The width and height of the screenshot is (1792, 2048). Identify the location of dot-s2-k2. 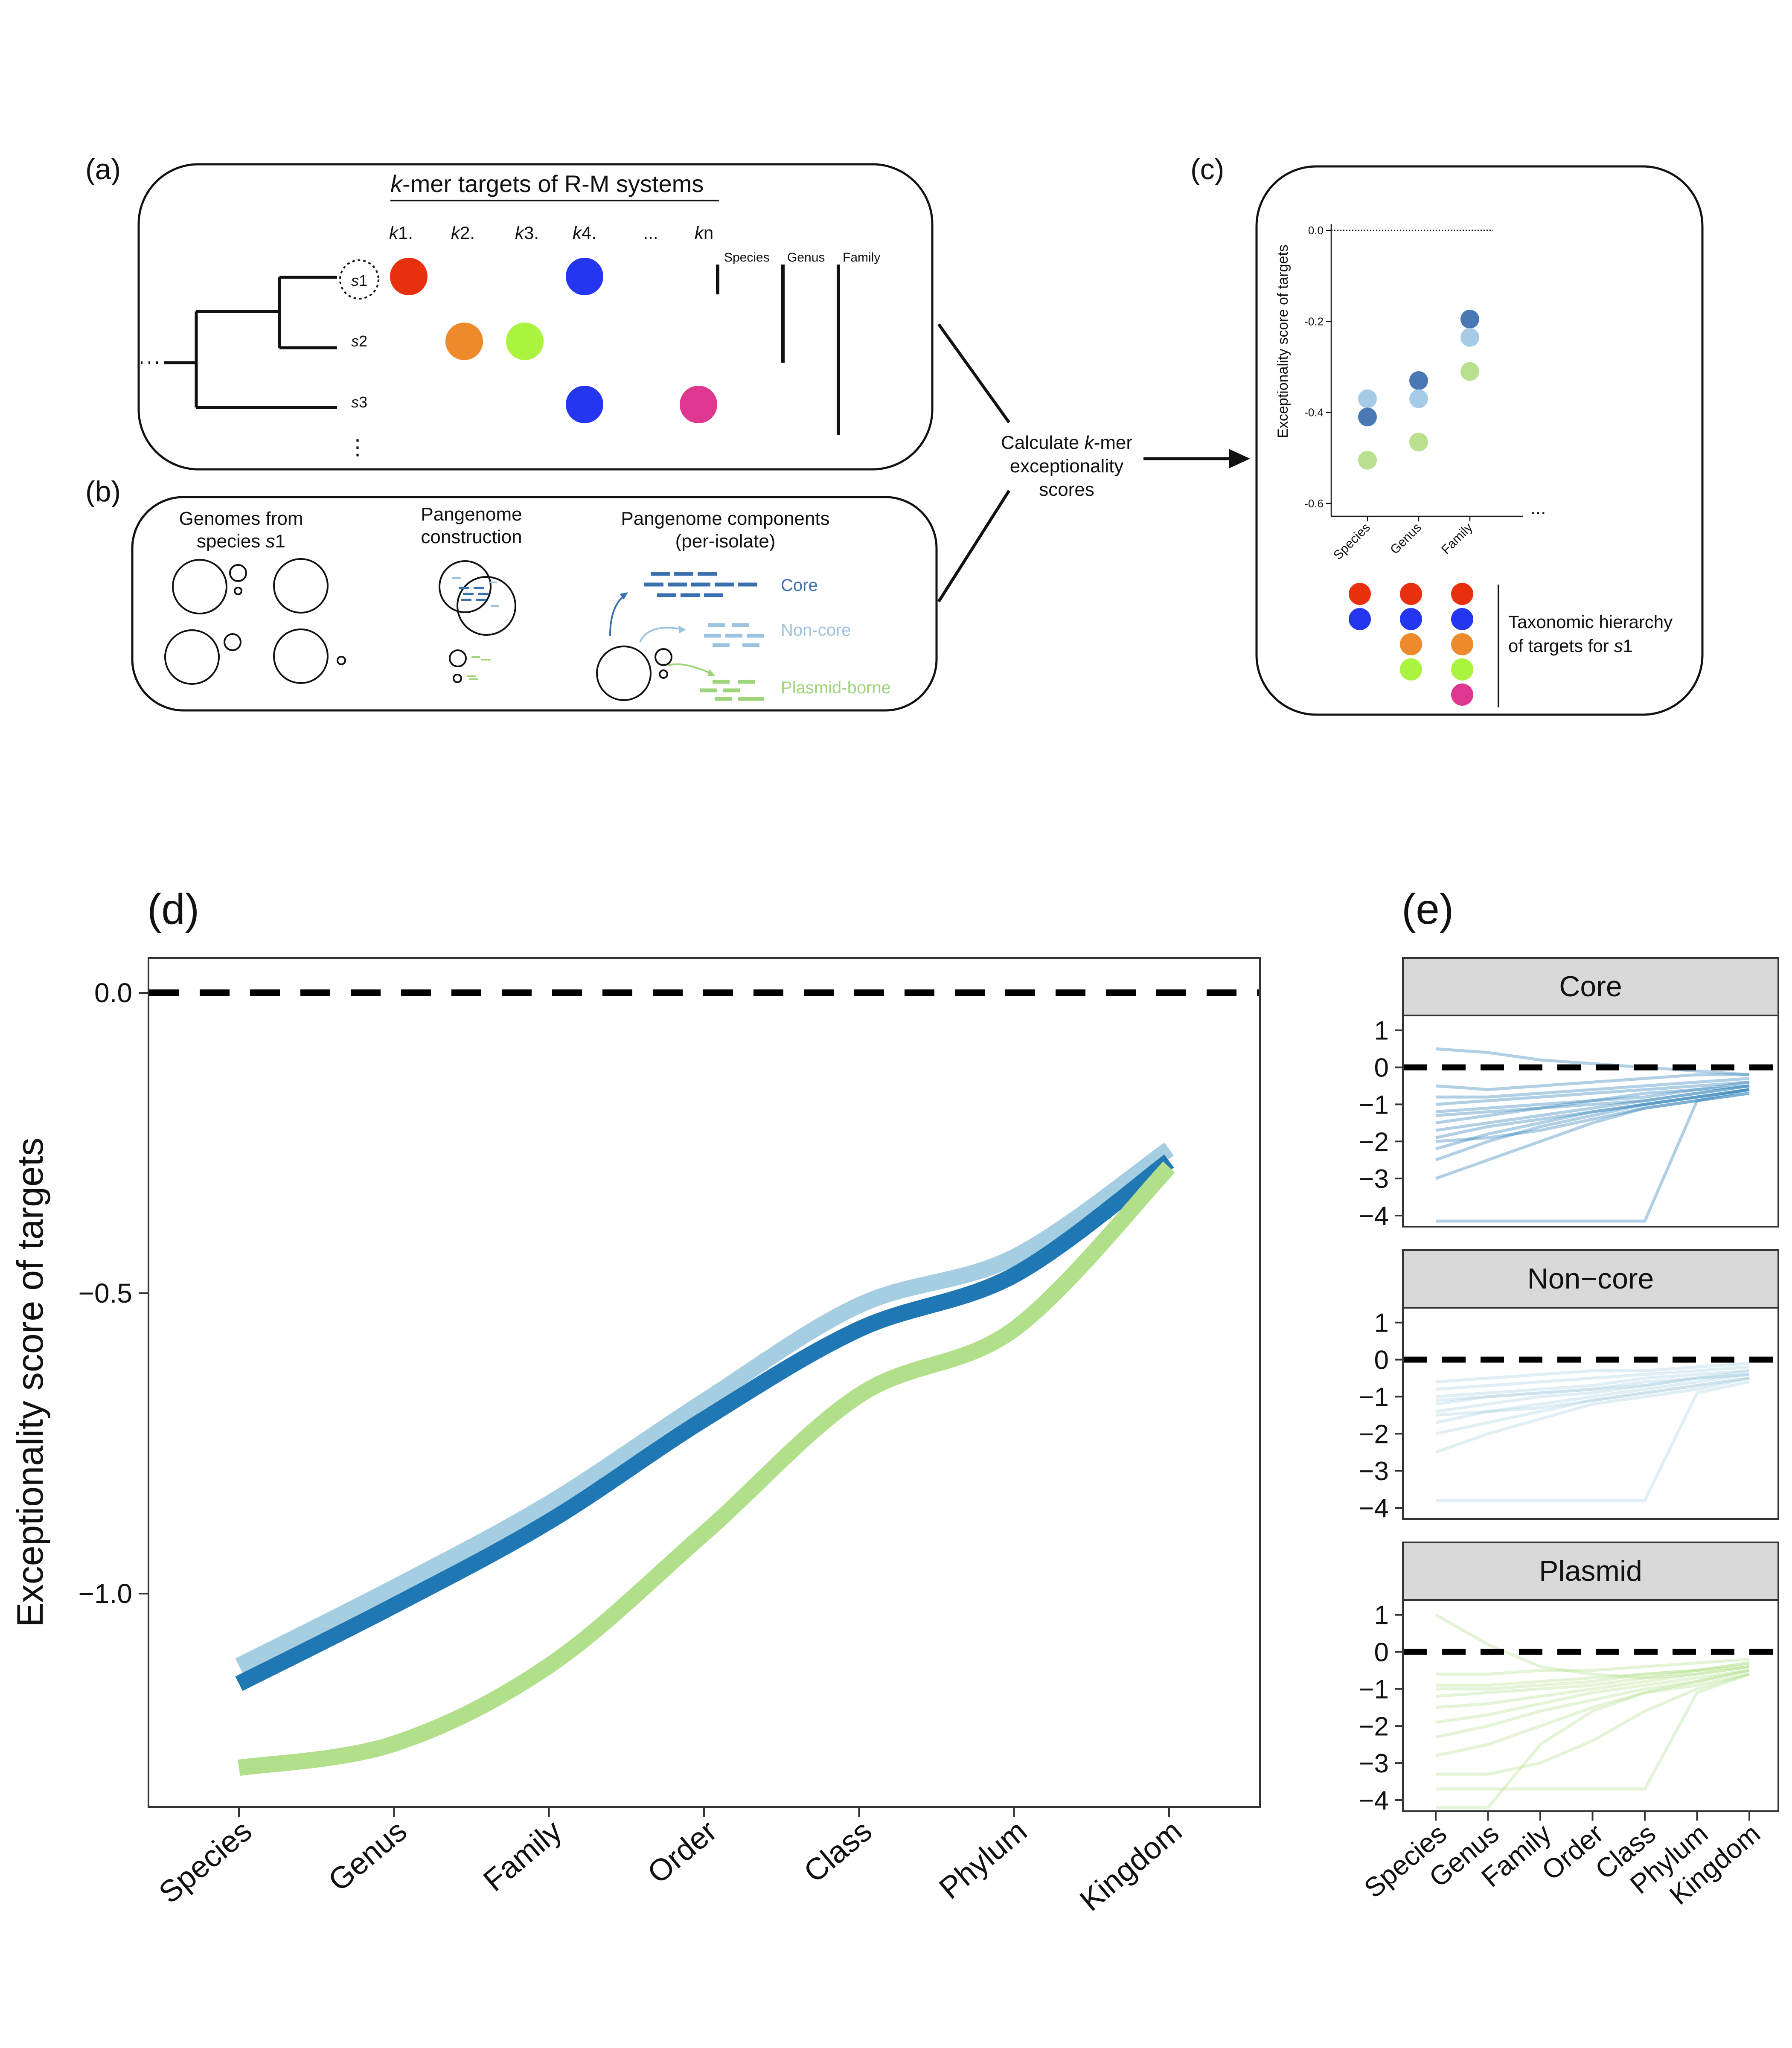
(464, 341).